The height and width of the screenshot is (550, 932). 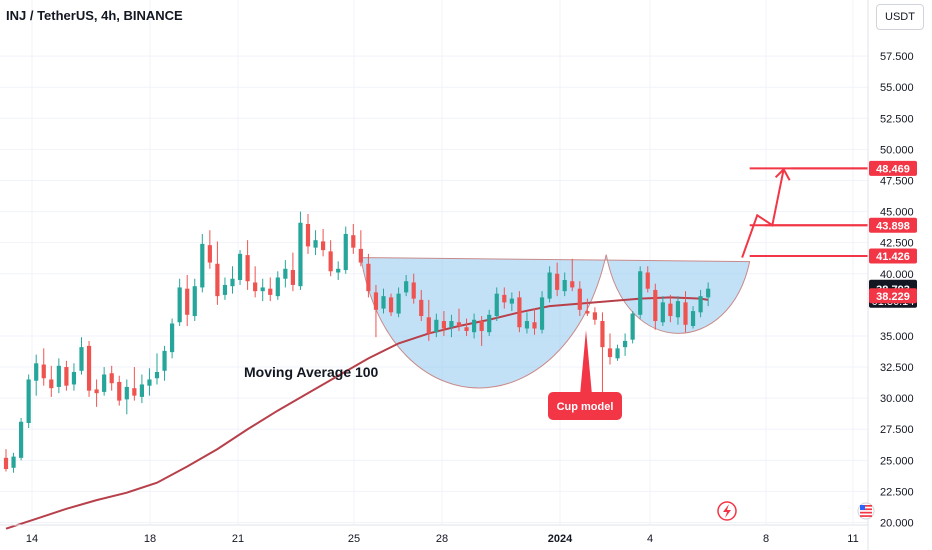 I want to click on y-tick-label: 30.000, so click(x=897, y=399).